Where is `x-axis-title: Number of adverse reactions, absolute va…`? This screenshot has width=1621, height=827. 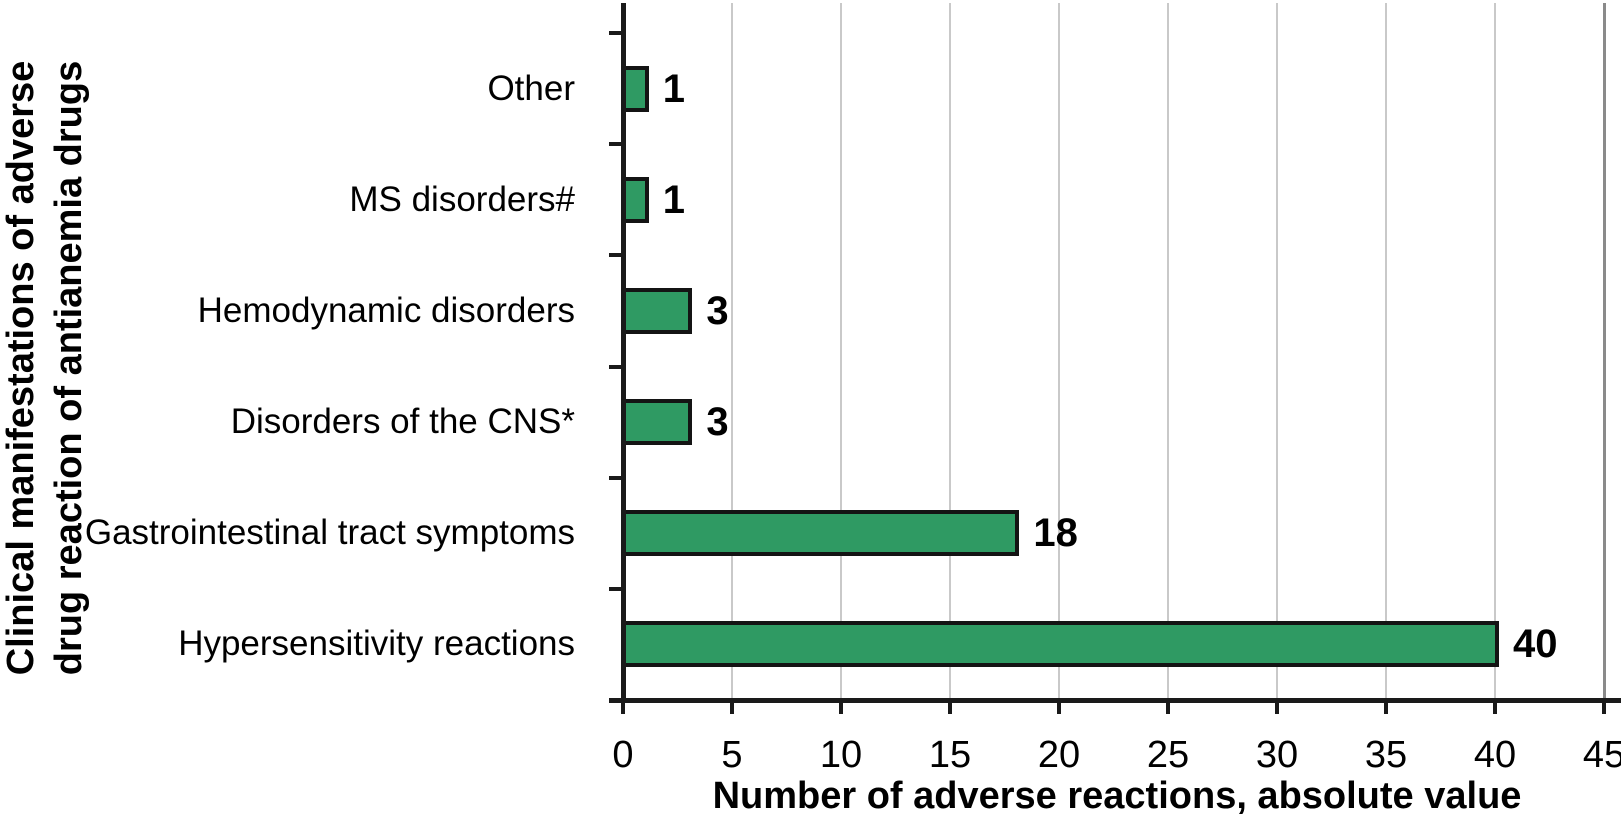
x-axis-title: Number of adverse reactions, absolute va… is located at coordinates (1117, 796).